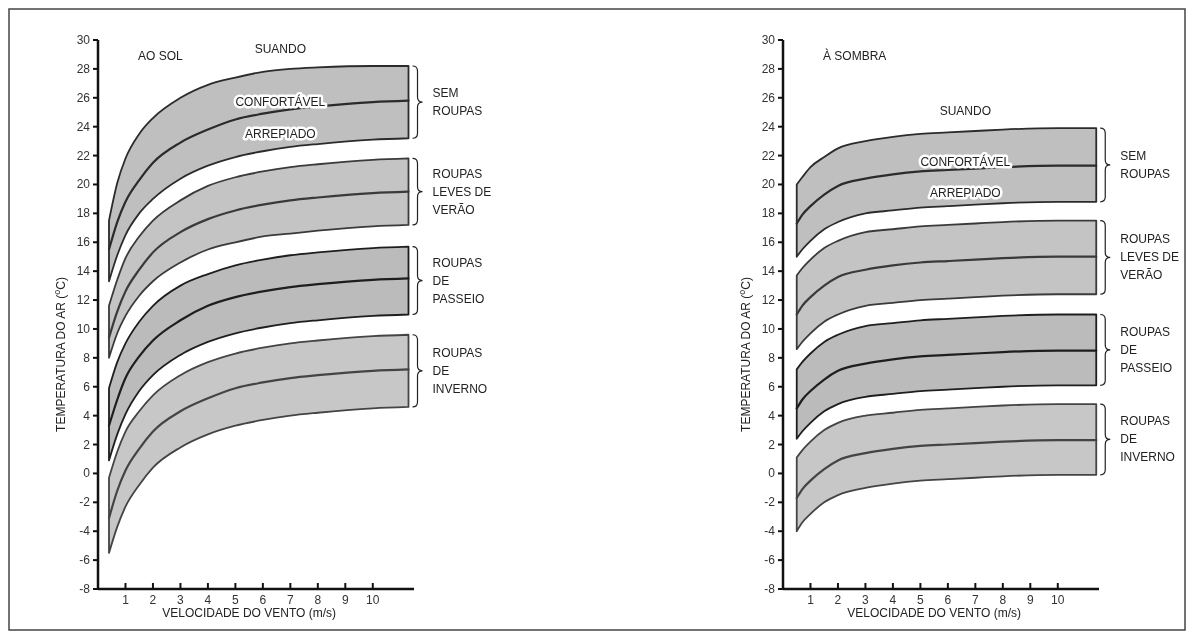 The image size is (1194, 639). What do you see at coordinates (462, 191) in the screenshot?
I see `series-label: ROUPAS LEVES DE VERÃO` at bounding box center [462, 191].